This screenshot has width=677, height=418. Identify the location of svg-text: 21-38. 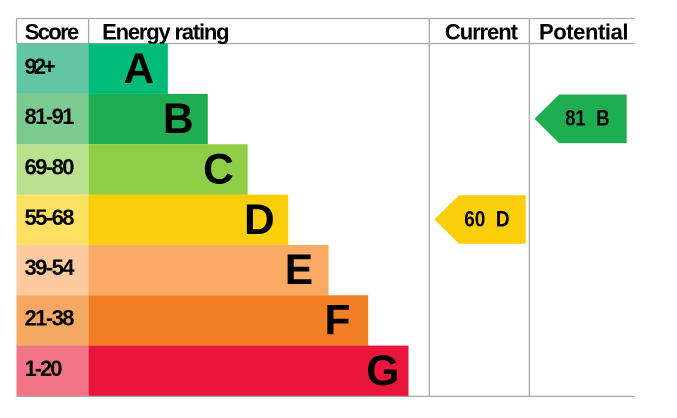
(50, 317).